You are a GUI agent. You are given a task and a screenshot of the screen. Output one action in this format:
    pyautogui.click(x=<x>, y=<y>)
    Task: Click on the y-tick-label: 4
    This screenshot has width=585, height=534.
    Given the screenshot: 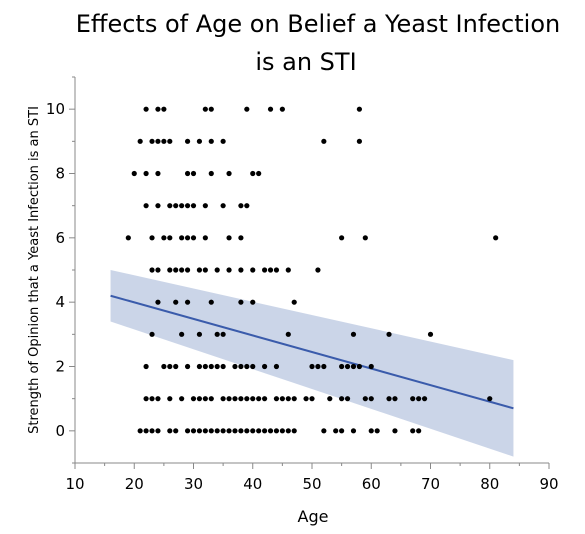 What is the action you would take?
    pyautogui.click(x=60, y=302)
    